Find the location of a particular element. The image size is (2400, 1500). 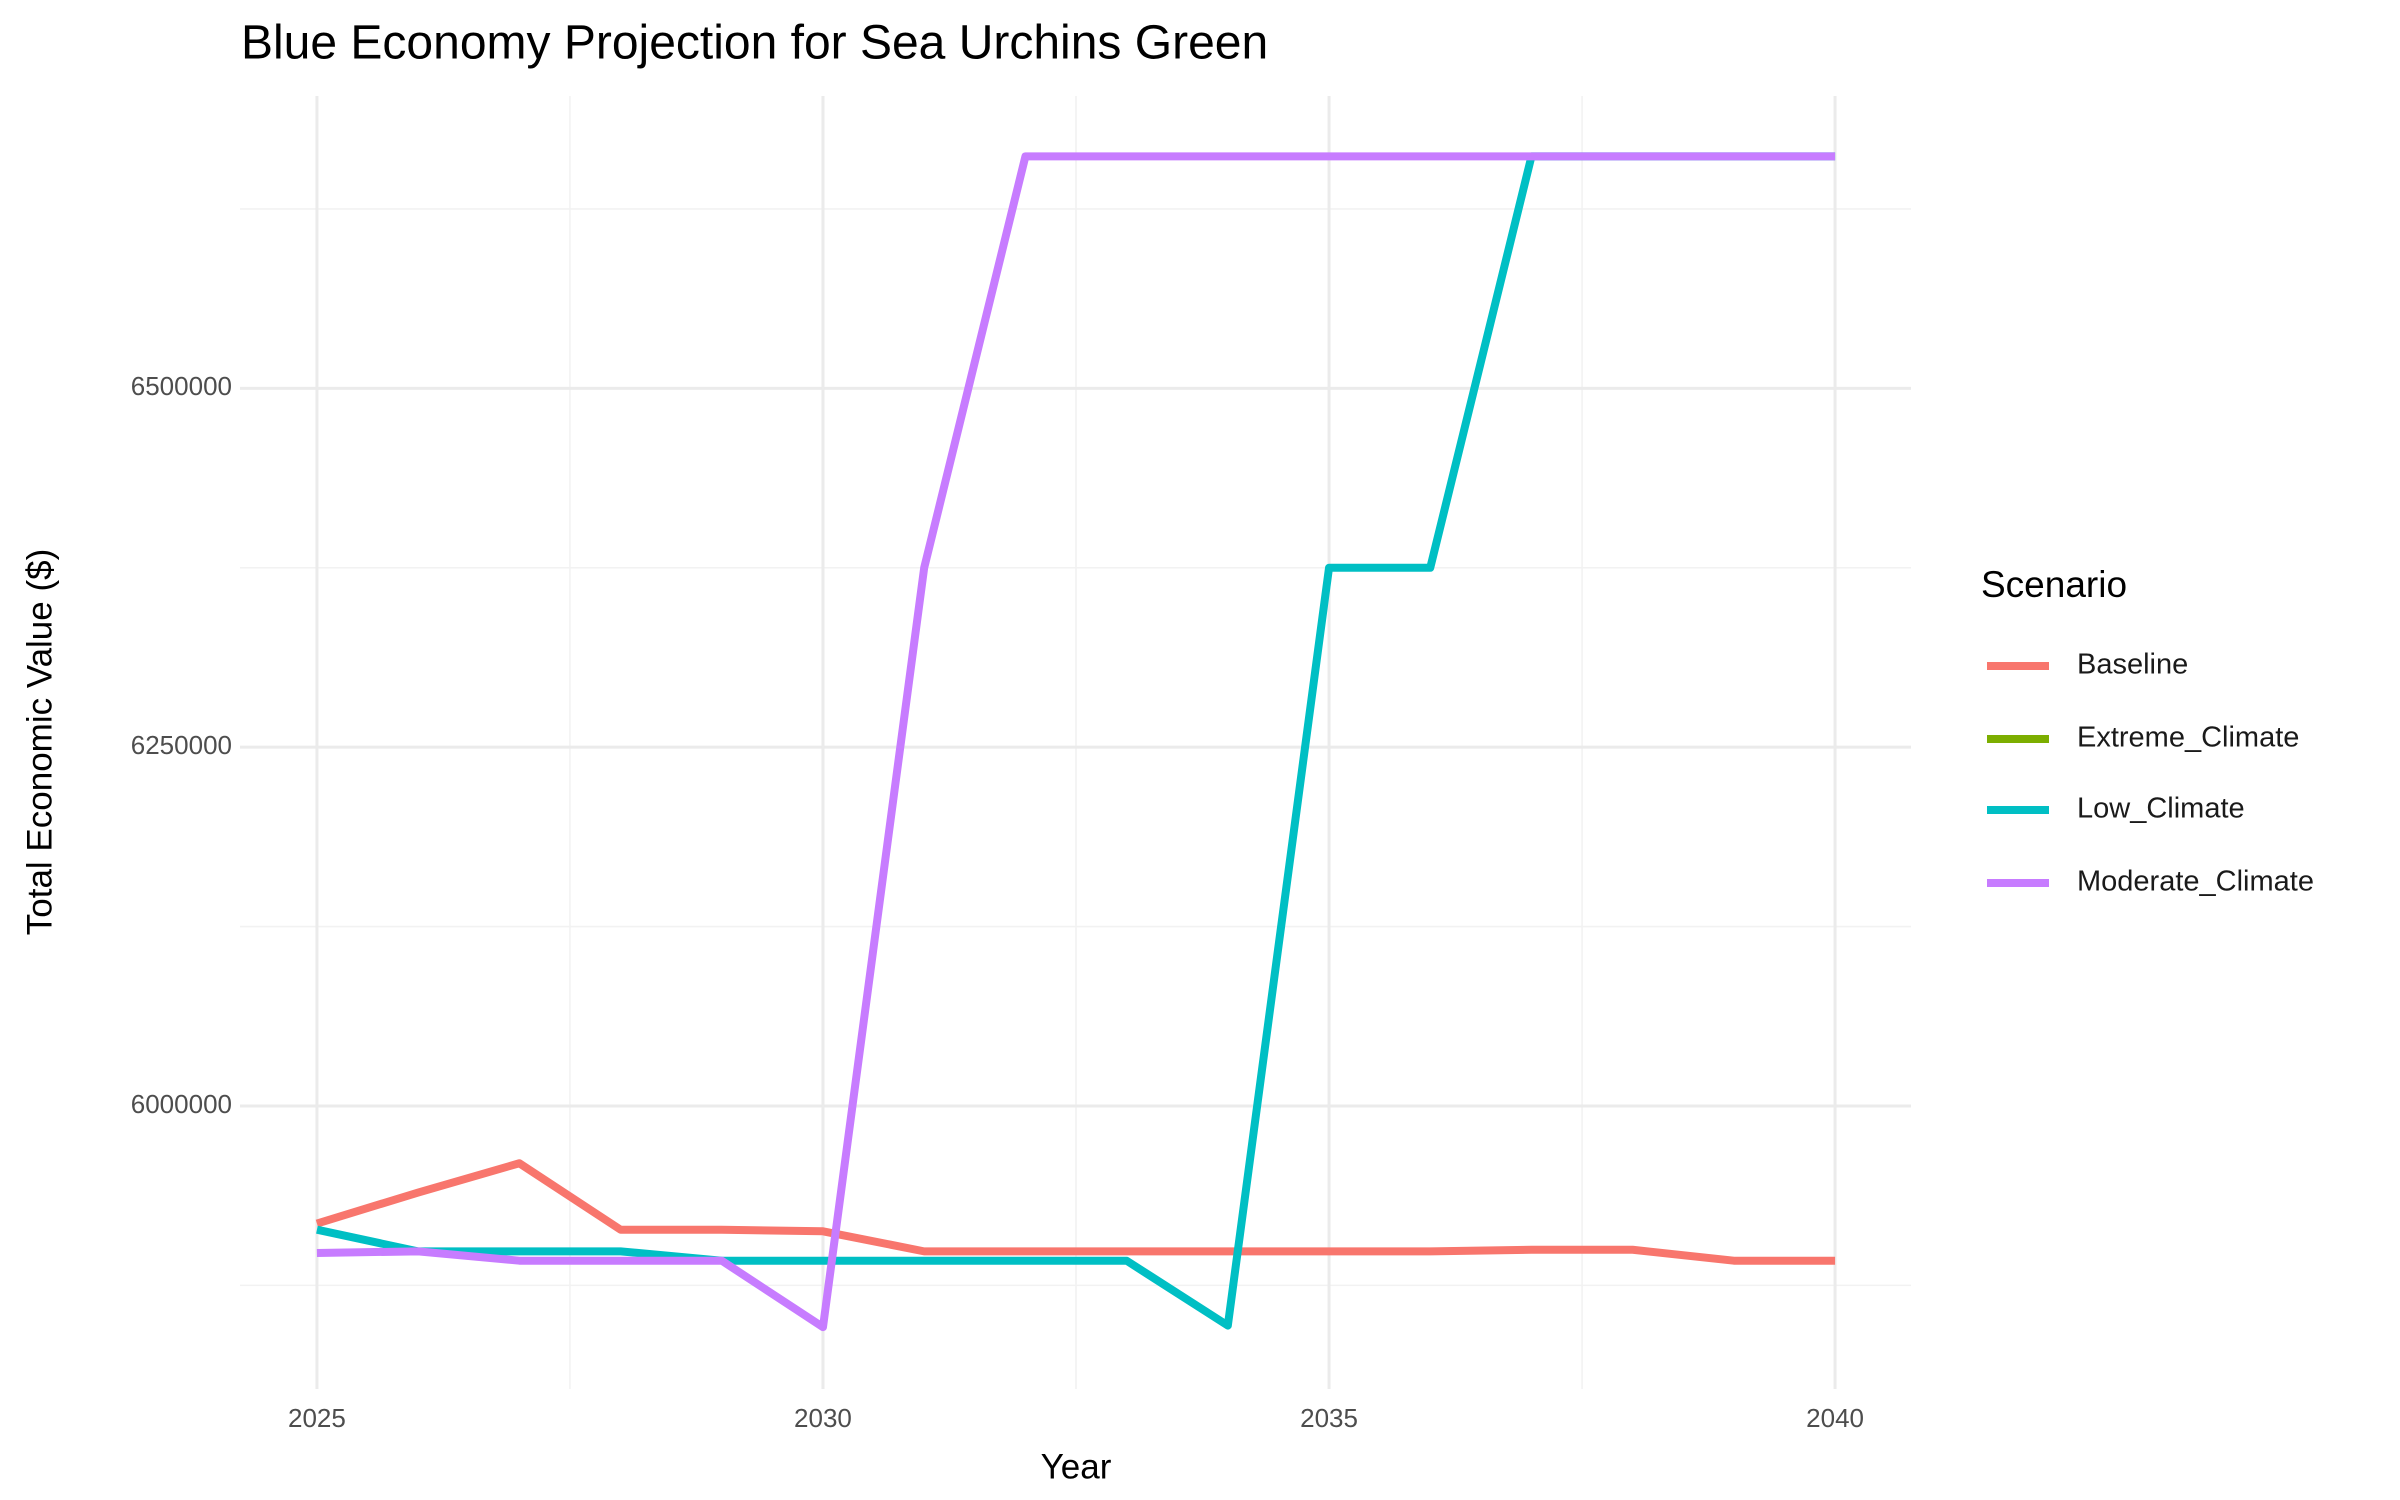

series-line is located at coordinates (1075, 1212).